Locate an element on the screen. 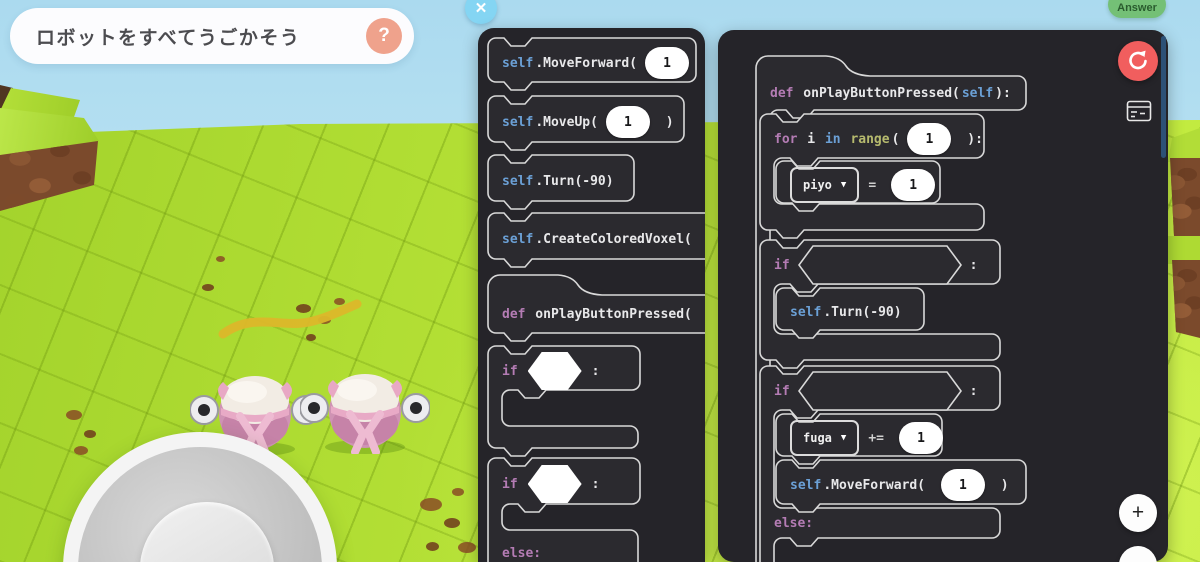 The height and width of the screenshot is (562, 1200). dropdown-label: piyo is located at coordinates (817, 185).